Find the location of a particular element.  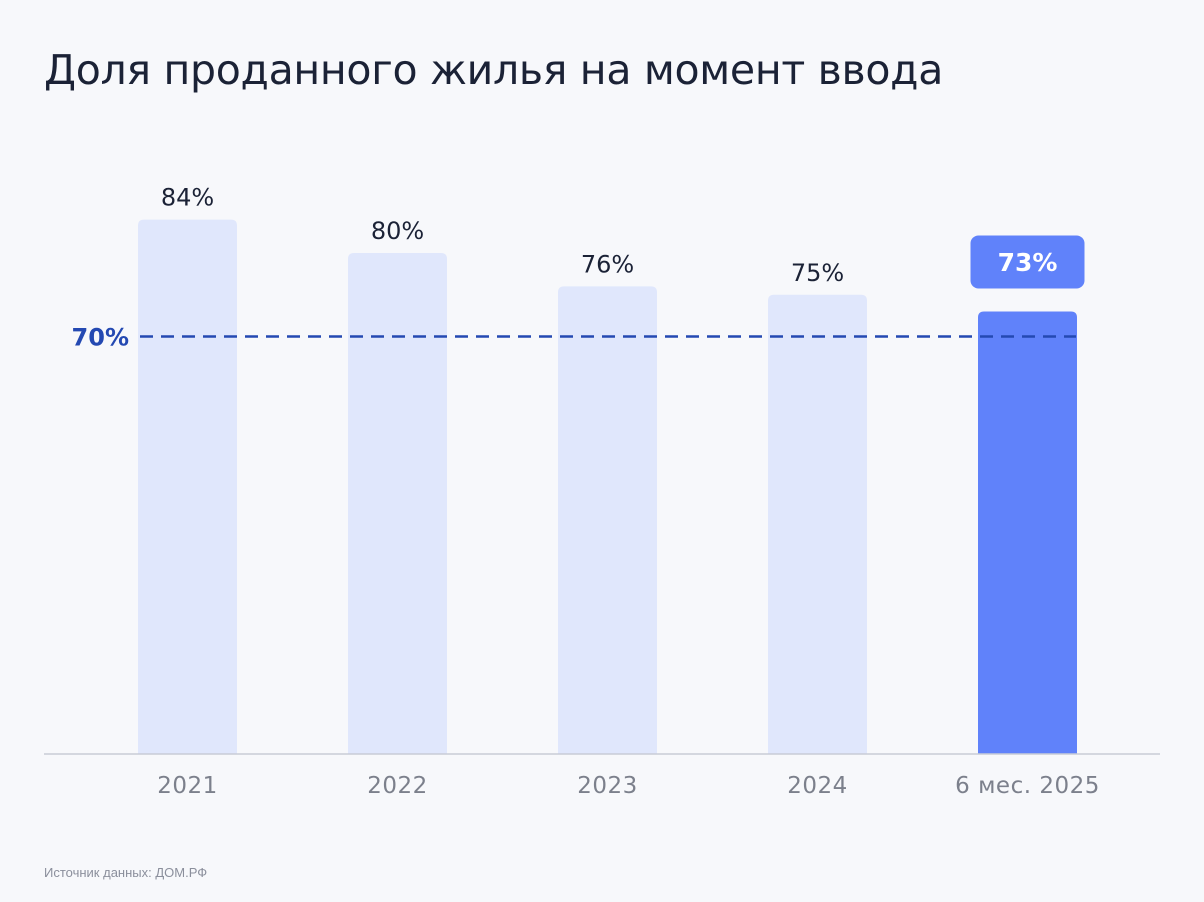

category-label-5: 6 мес. 2025 is located at coordinates (1027, 786).